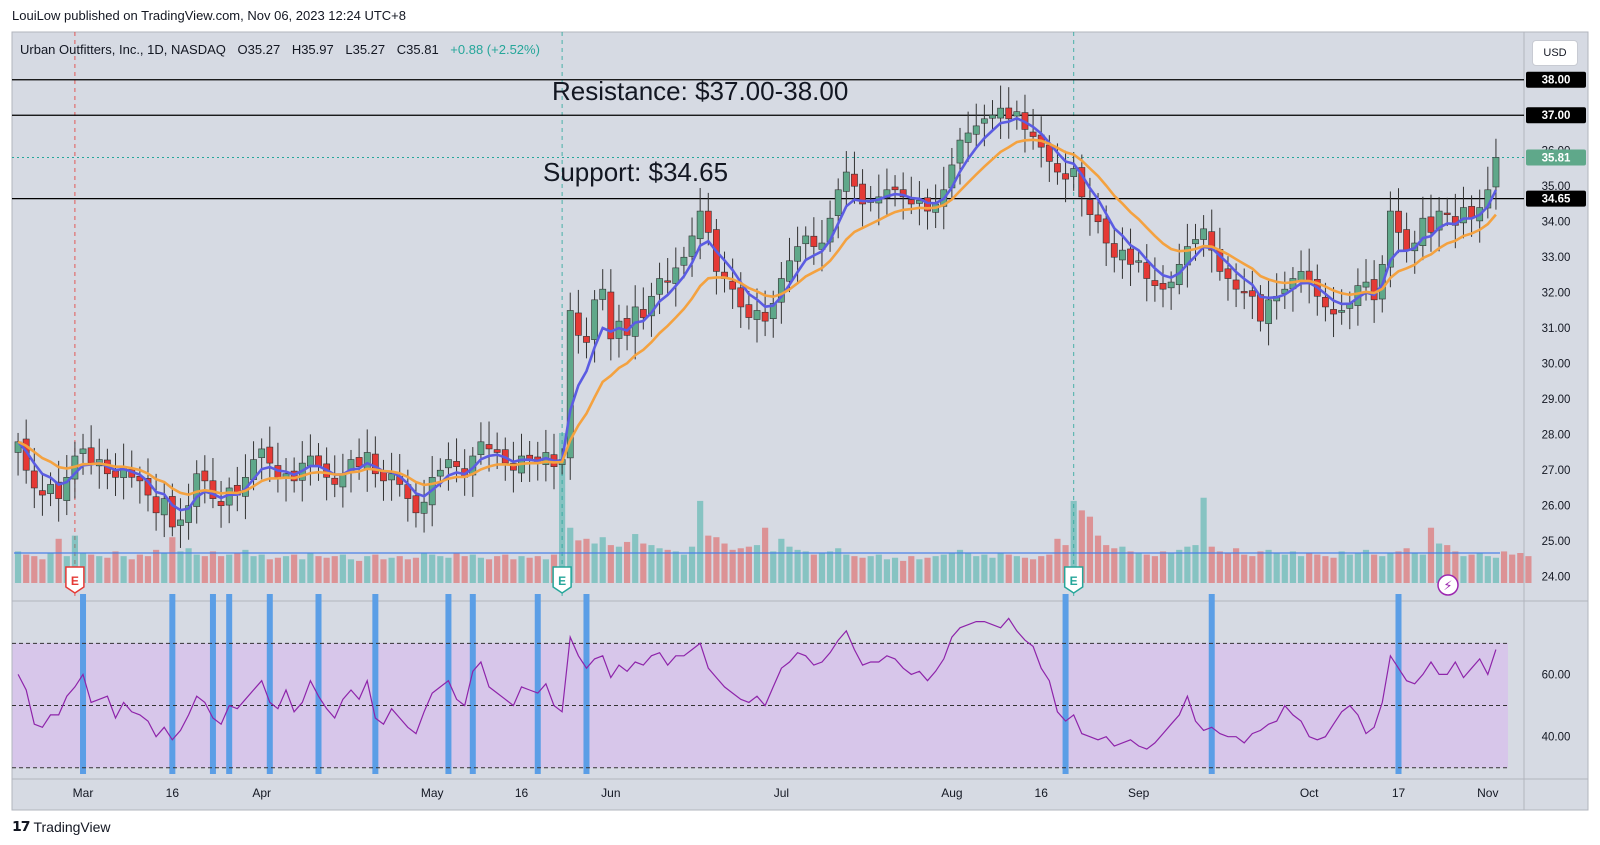  What do you see at coordinates (1556, 187) in the screenshot?
I see `price-tick-label: 35.00` at bounding box center [1556, 187].